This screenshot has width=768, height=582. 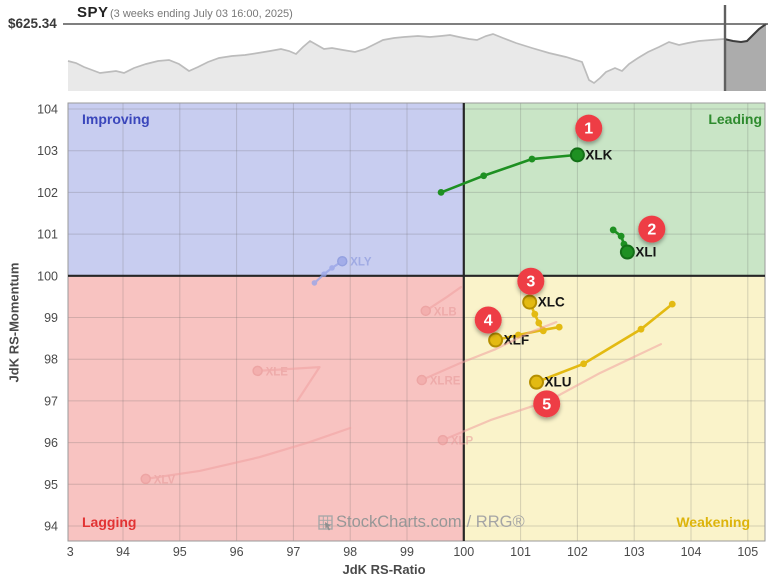 What do you see at coordinates (509, 173) in the screenshot?
I see `trail-line-XLK` at bounding box center [509, 173].